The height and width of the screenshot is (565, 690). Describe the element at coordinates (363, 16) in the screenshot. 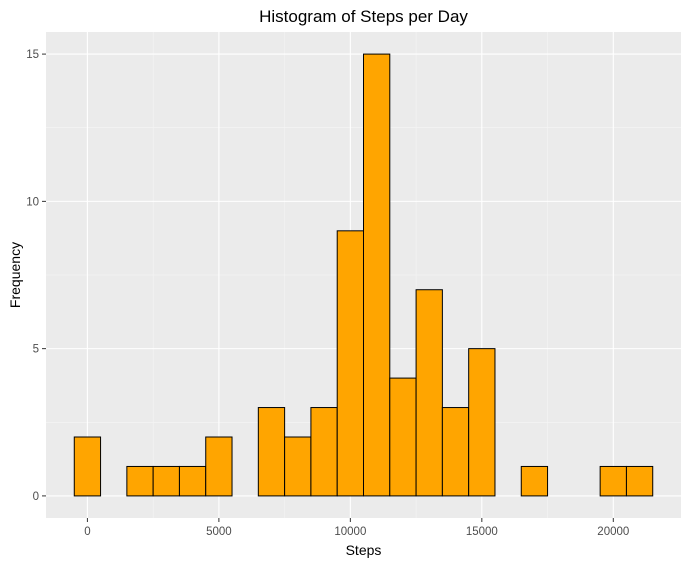

I see `chart-title: Histogram of Steps per Day` at that location.